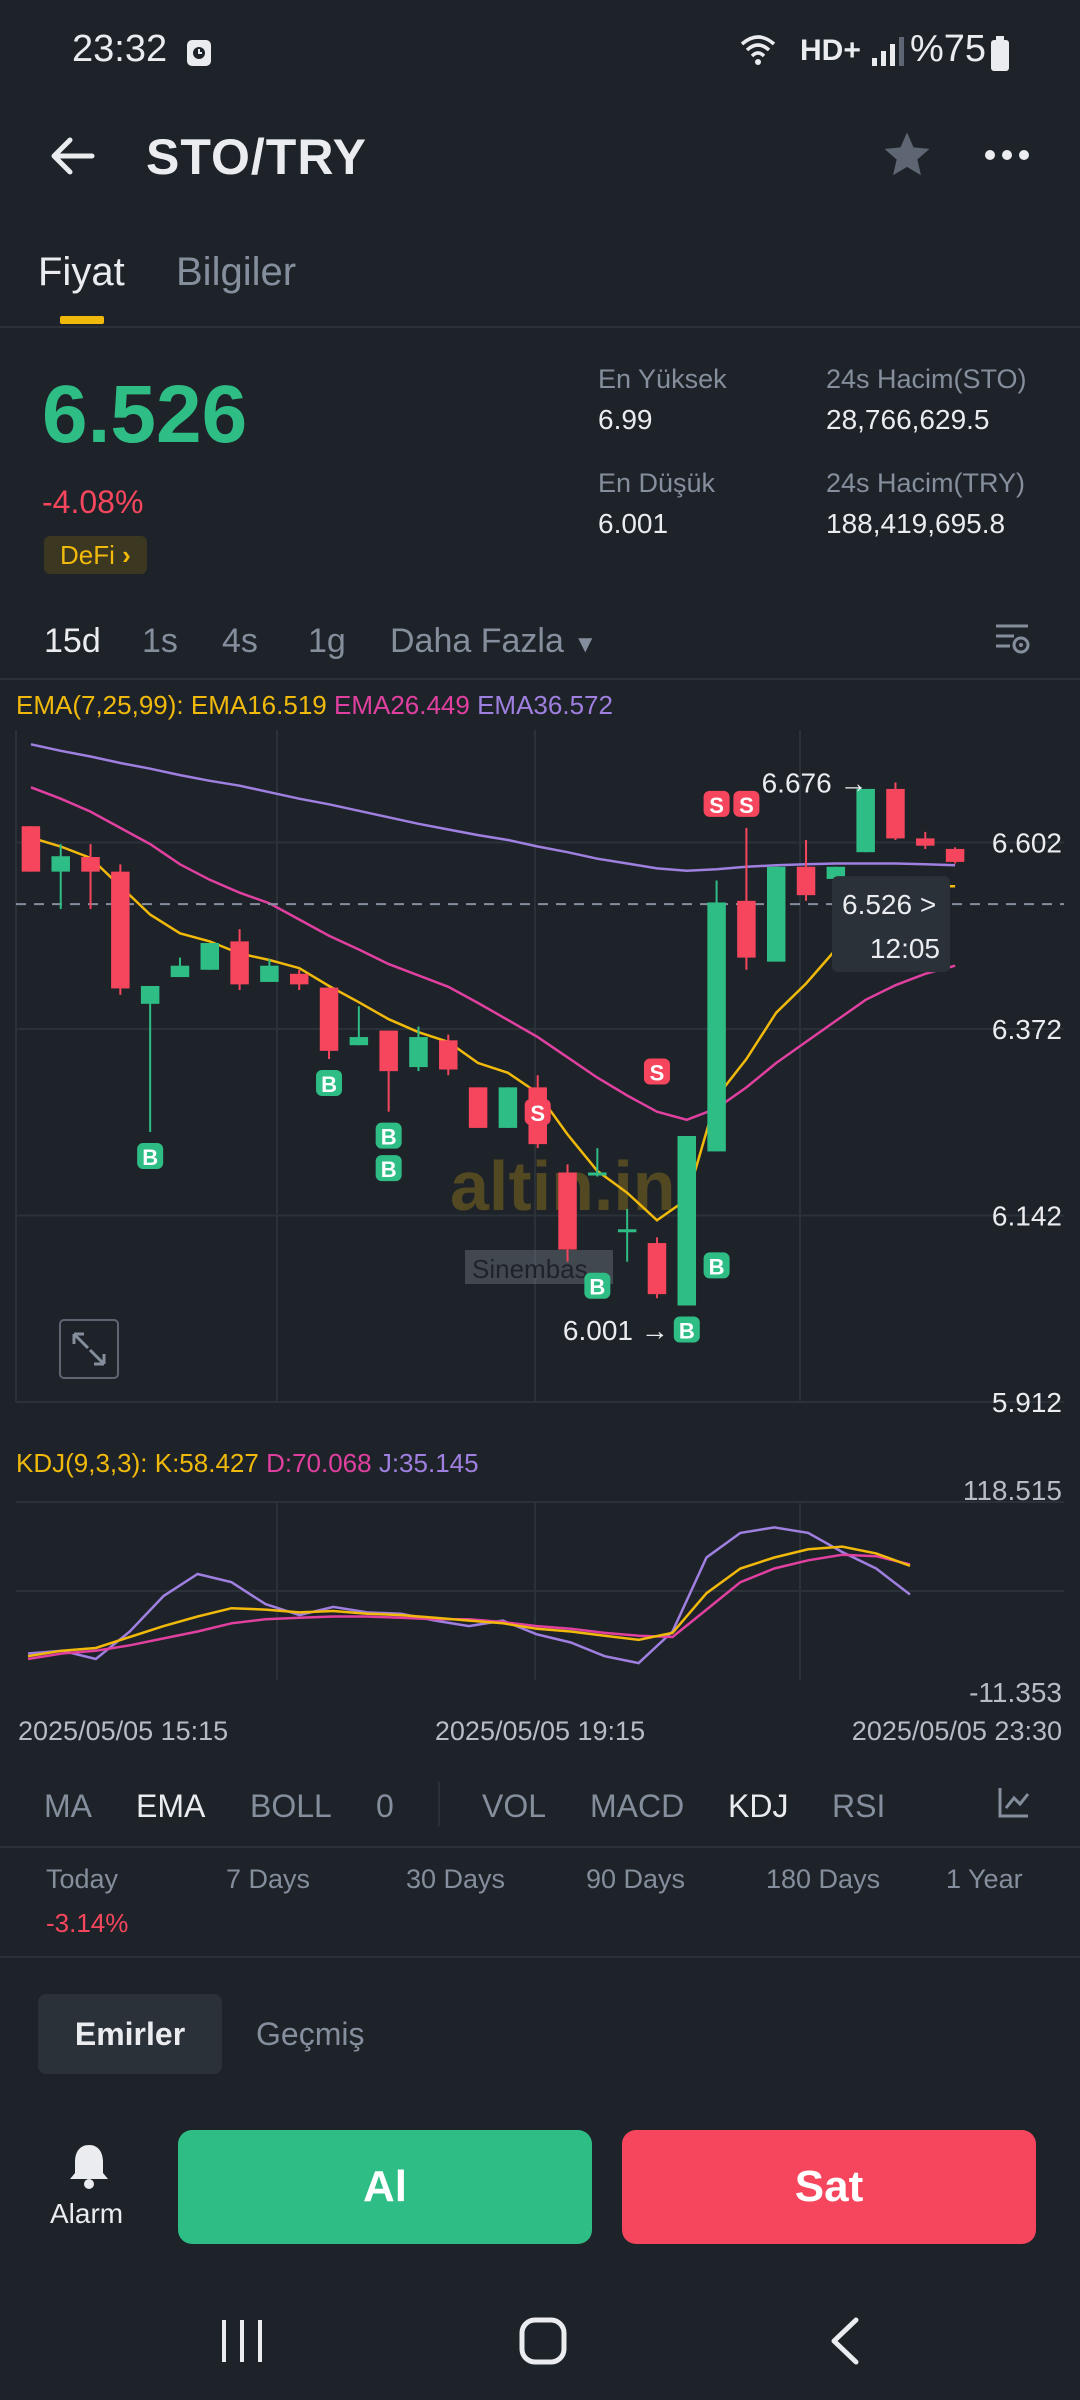  What do you see at coordinates (93, 502) in the screenshot?
I see `price-change-percent: -4.08%` at bounding box center [93, 502].